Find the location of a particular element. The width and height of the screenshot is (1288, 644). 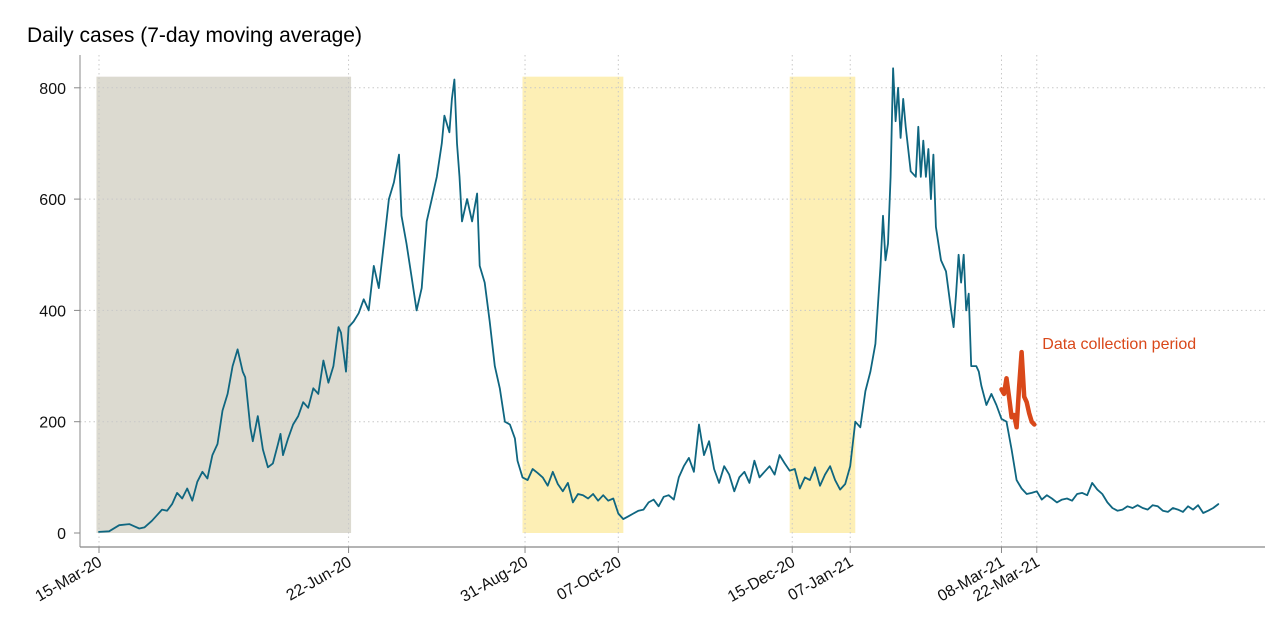

annotations: Data collection period is located at coordinates (1119, 344).